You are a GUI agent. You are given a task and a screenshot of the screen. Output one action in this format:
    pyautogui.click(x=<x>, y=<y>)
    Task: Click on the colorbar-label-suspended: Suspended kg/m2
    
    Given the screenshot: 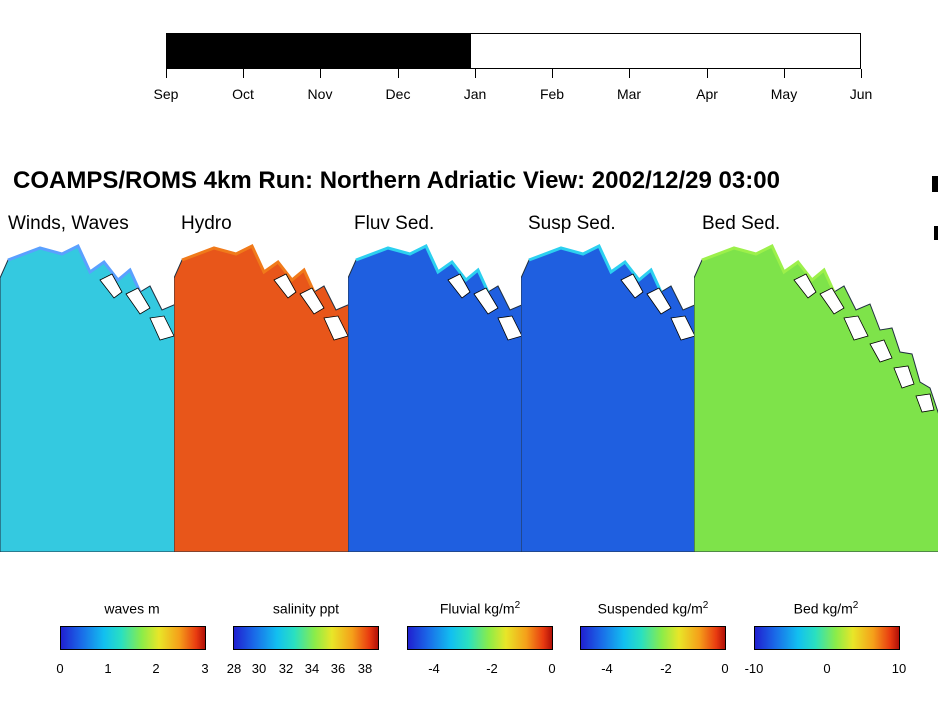 What is the action you would take?
    pyautogui.click(x=653, y=608)
    